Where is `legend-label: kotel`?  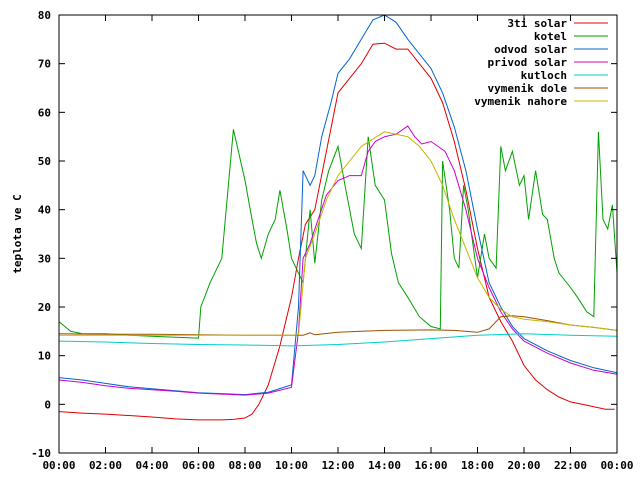 legend-label: kotel is located at coordinates (550, 36).